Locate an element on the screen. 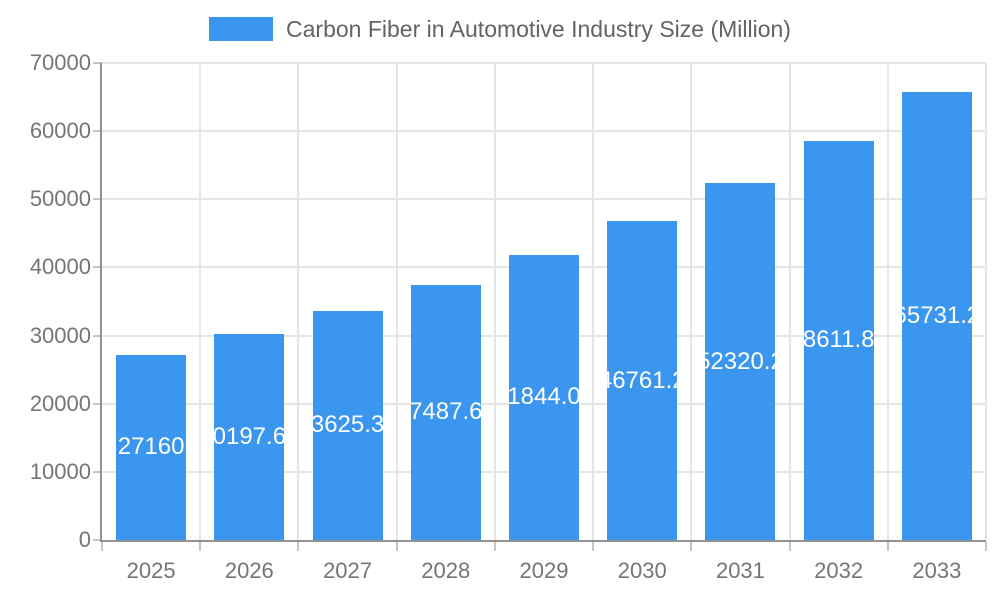 This screenshot has width=1000, height=600. x-axis-category-label: 2027 is located at coordinates (348, 570).